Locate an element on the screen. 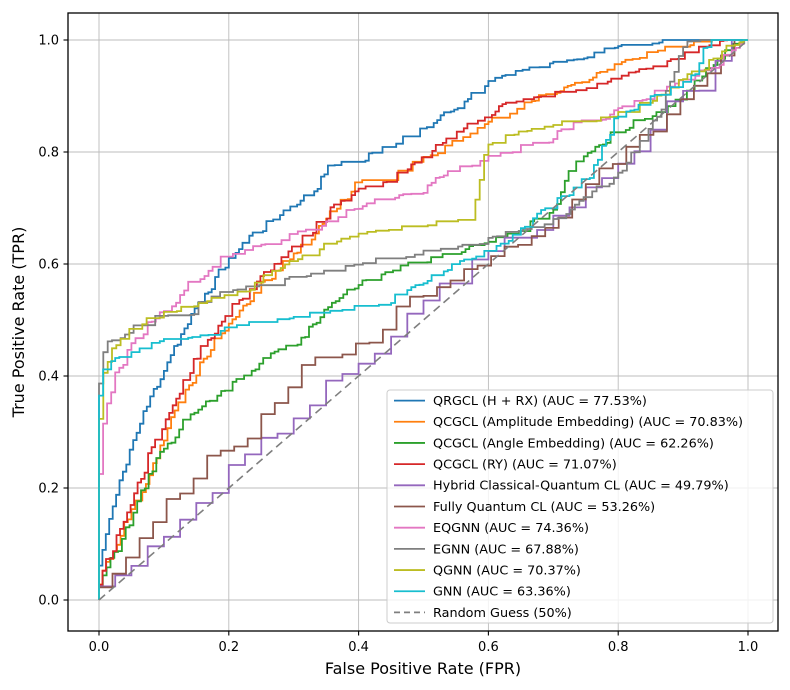  legend-label: QRGCL (H + RX) (AUC = 77.53%) is located at coordinates (540, 401).